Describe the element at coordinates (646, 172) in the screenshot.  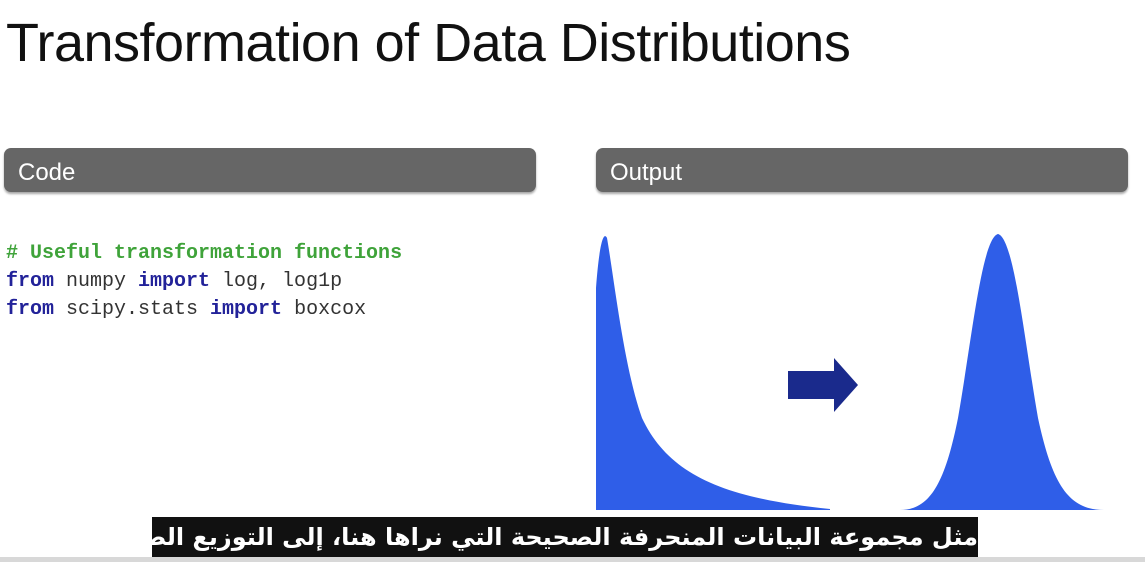
I see `output-panel-label: Output` at that location.